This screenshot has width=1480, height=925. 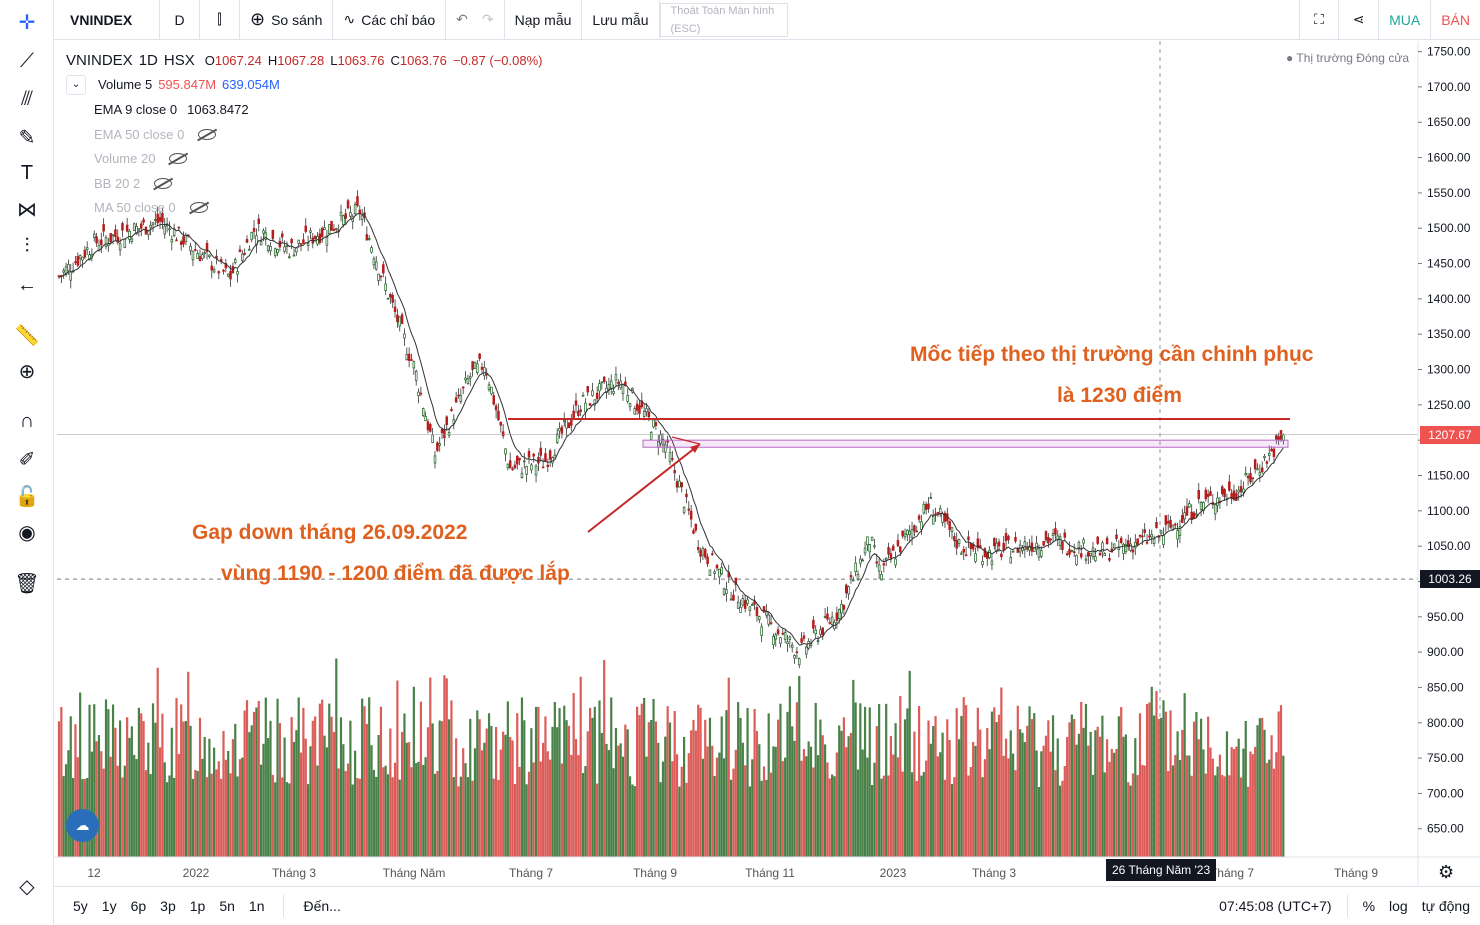 What do you see at coordinates (1446, 872) in the screenshot?
I see `settings-gear-icon: ⚙` at bounding box center [1446, 872].